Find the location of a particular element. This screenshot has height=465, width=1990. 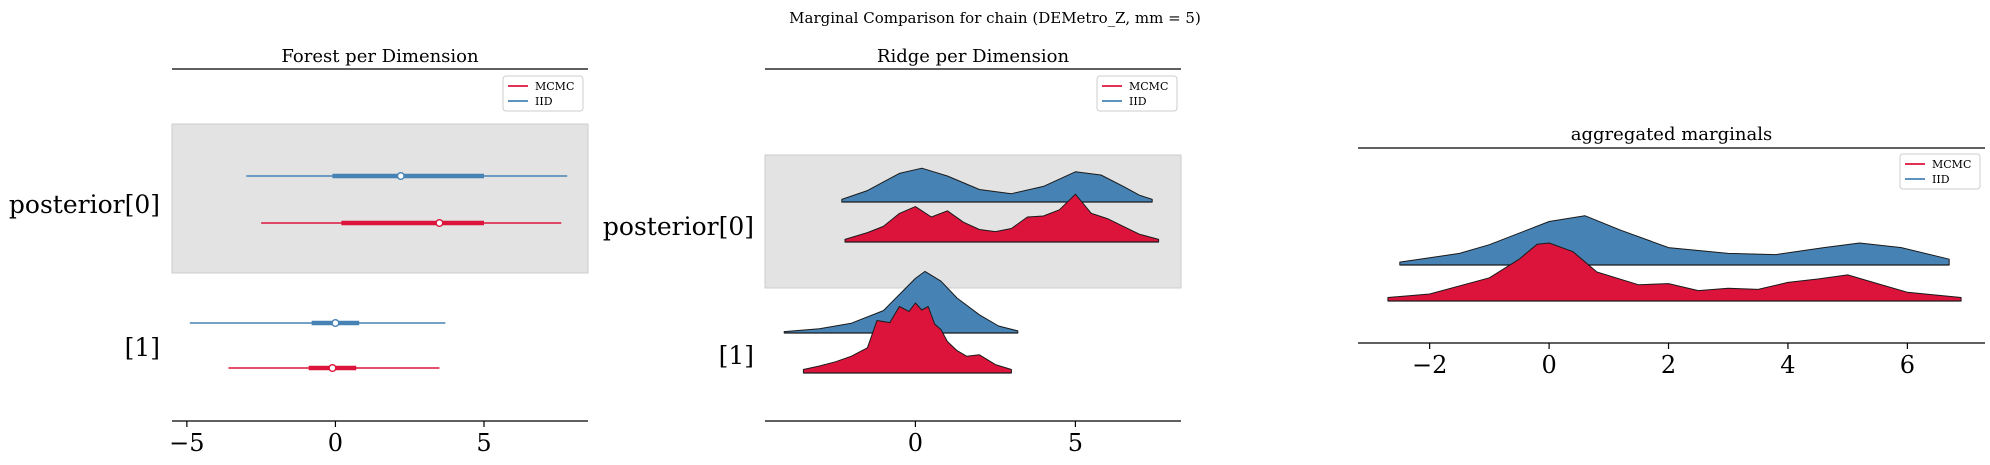

x-tick-label: −2 is located at coordinates (1429, 365).